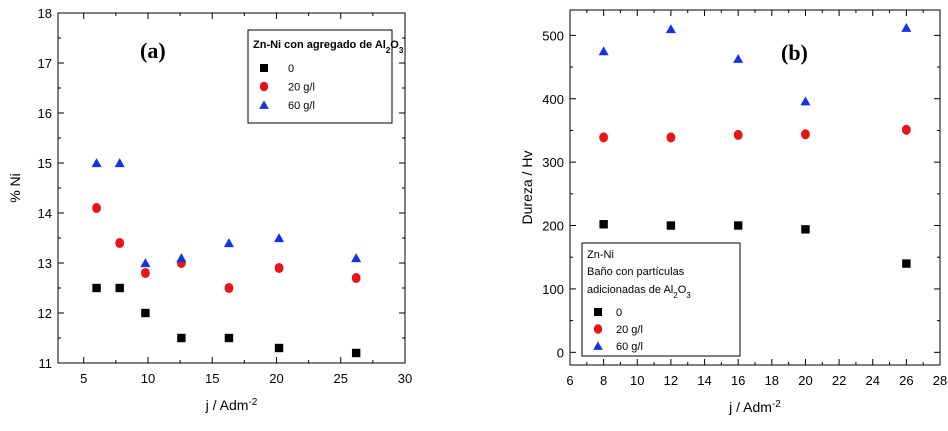 Image resolution: width=948 pixels, height=431 pixels. I want to click on panel-label: (b), so click(794, 52).